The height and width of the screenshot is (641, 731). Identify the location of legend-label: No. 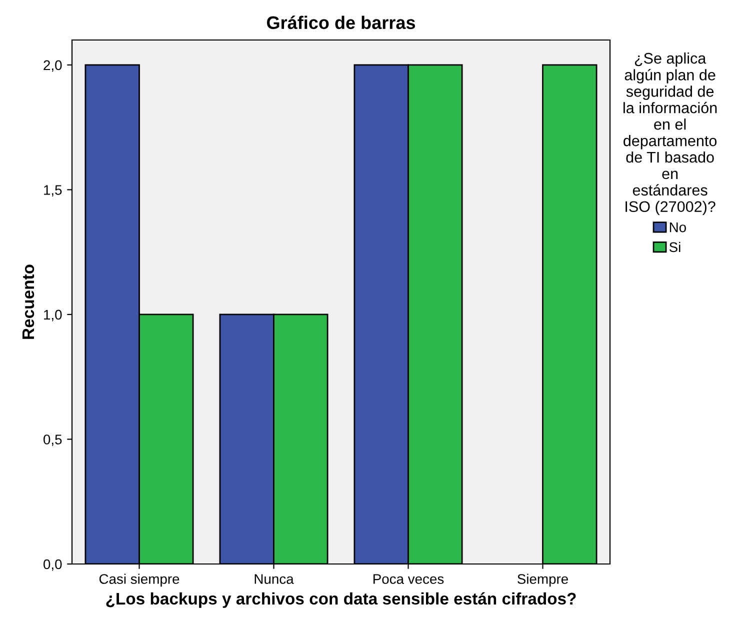
(678, 227).